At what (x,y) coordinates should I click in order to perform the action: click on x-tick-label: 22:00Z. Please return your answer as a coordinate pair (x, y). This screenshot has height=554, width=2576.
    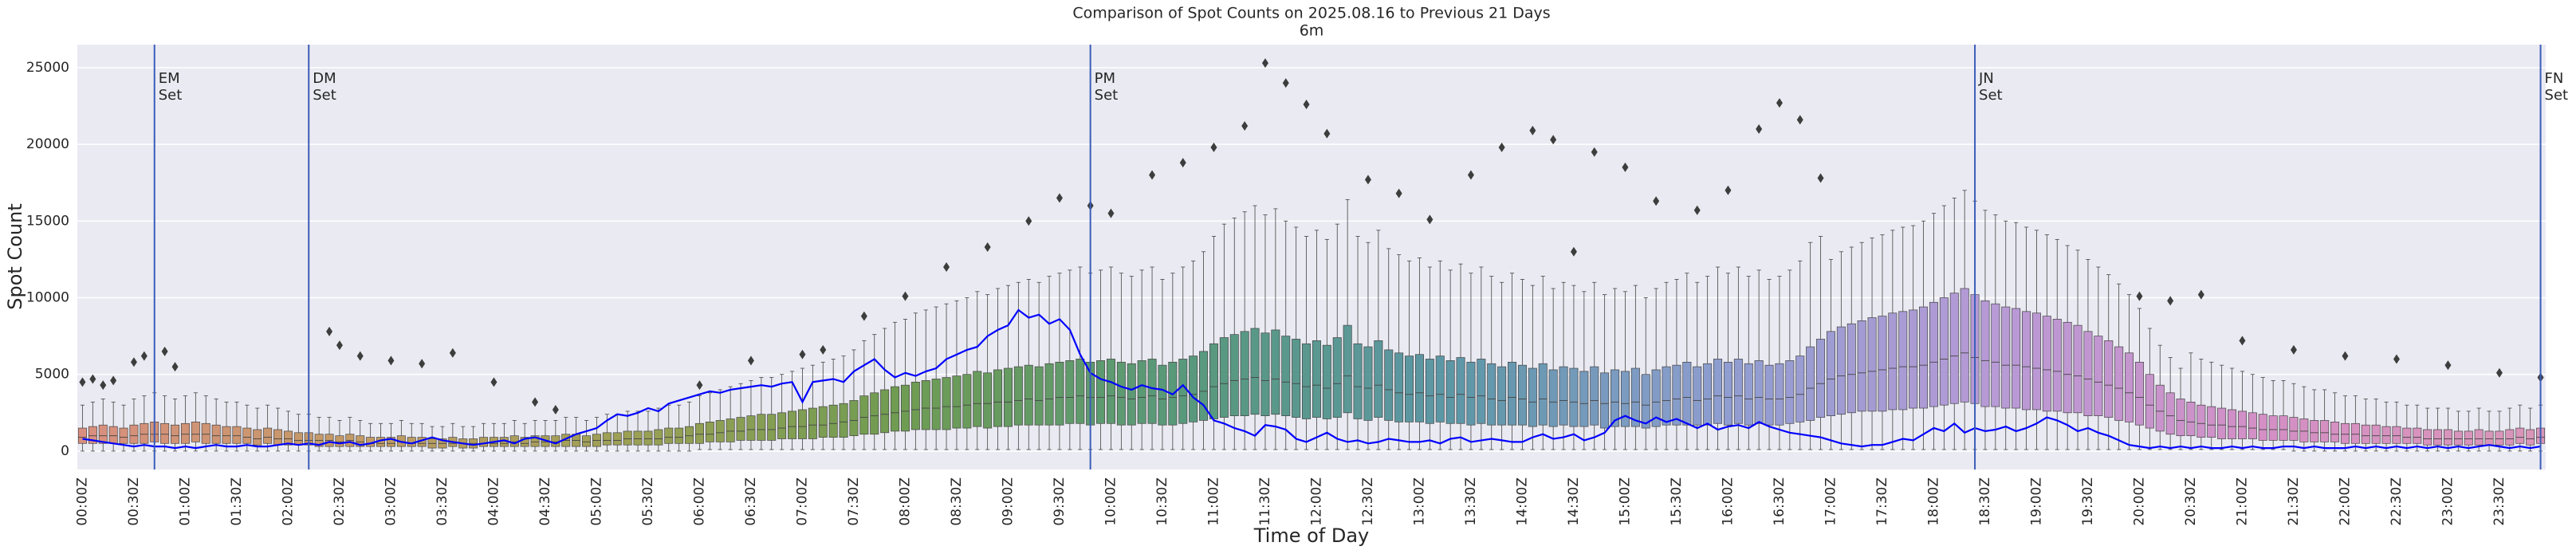
    Looking at the image, I should click on (2345, 502).